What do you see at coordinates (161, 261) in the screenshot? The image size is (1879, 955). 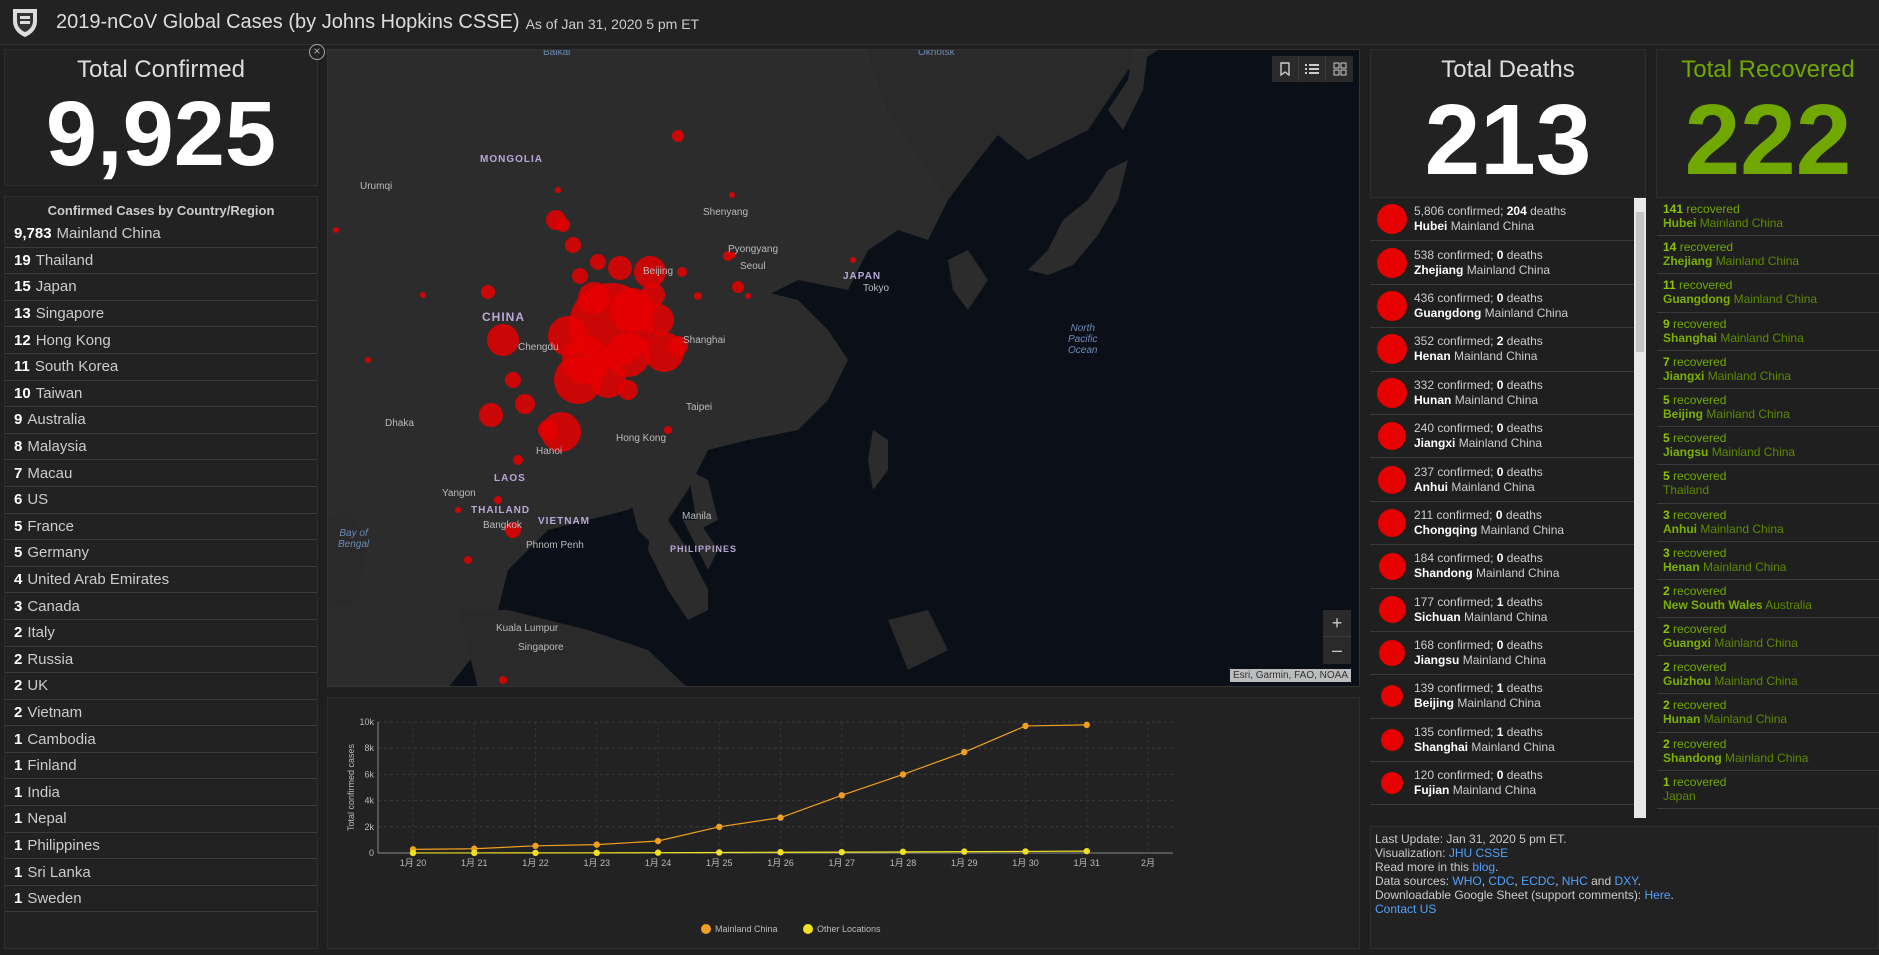 I see `country-row: 19 Thailand` at bounding box center [161, 261].